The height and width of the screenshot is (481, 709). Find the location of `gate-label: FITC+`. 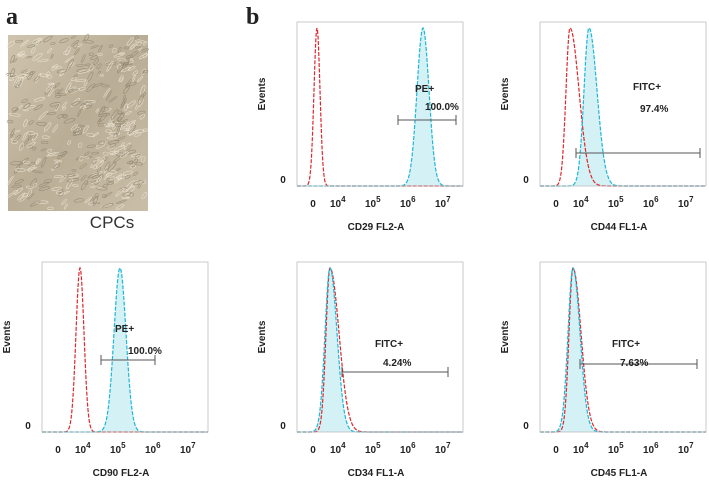

gate-label: FITC+ is located at coordinates (647, 87).